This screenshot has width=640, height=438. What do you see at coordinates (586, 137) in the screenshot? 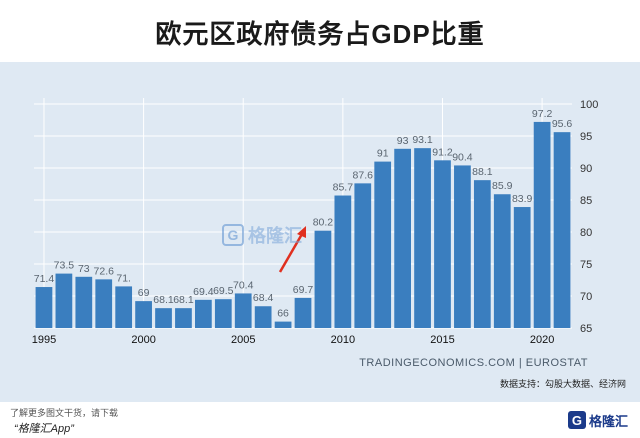
I see `y-tick-label: 95` at bounding box center [586, 137].